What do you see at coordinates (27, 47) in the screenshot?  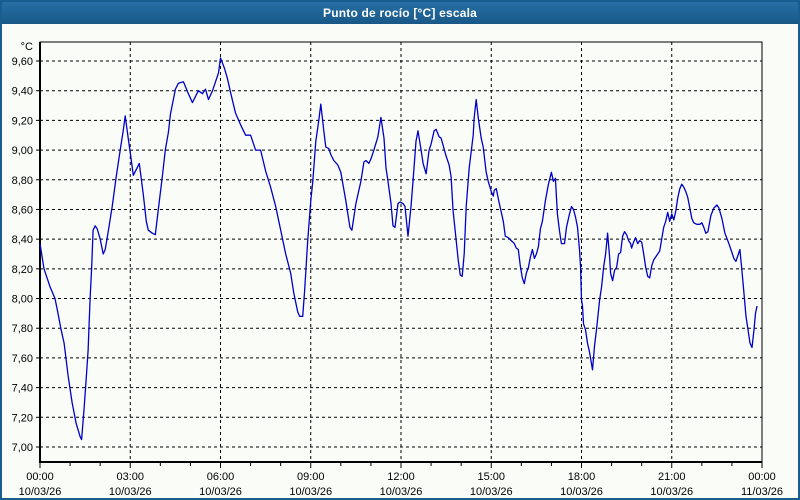 I see `y-axis-unit-label: °C` at bounding box center [27, 47].